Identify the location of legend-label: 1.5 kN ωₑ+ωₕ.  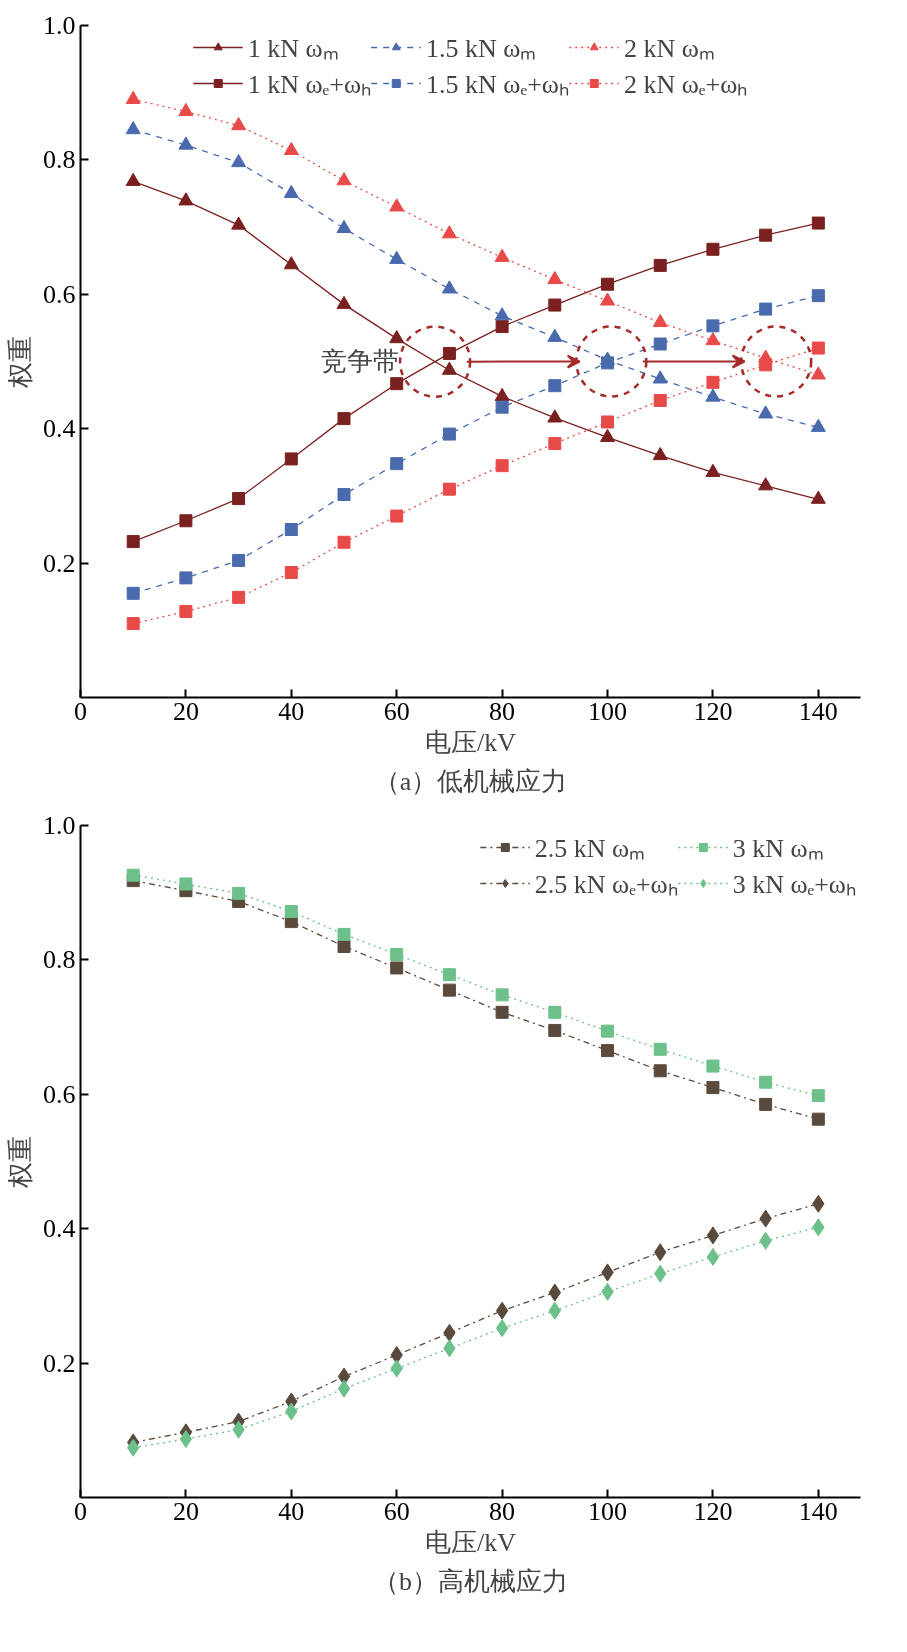
(497, 85).